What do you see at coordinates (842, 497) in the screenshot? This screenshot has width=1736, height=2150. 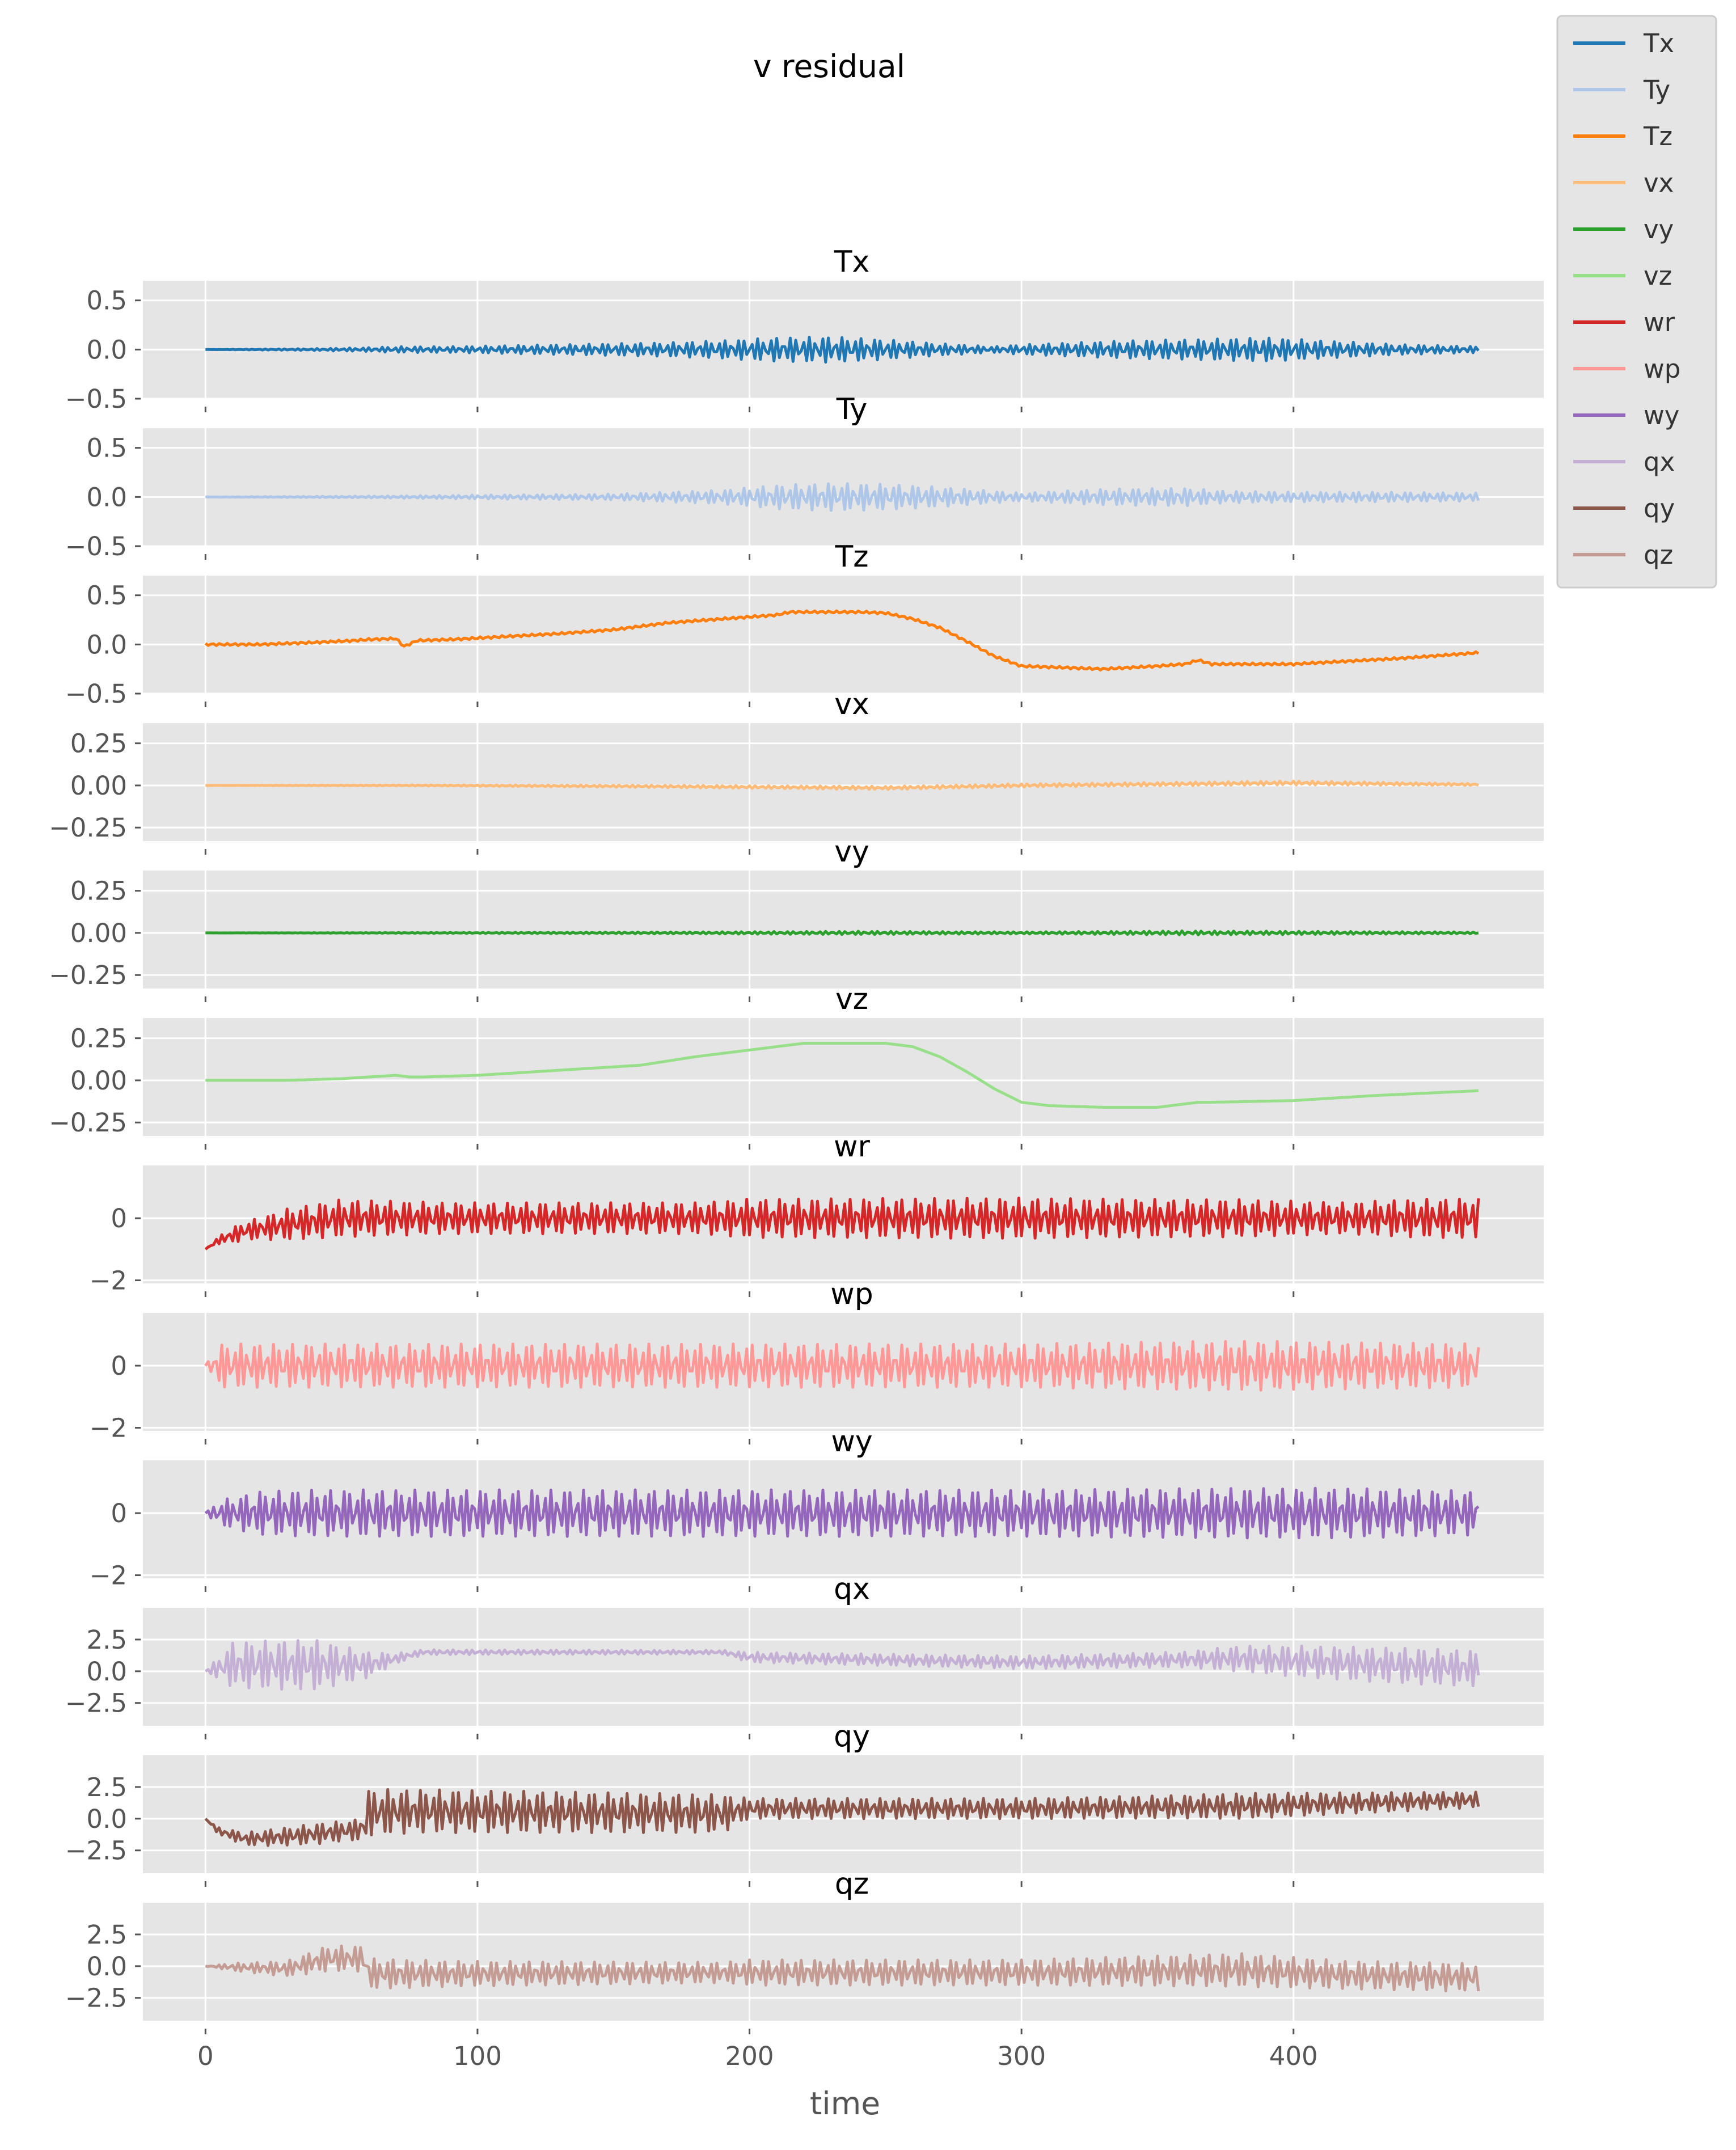 I see `series-line-ty` at bounding box center [842, 497].